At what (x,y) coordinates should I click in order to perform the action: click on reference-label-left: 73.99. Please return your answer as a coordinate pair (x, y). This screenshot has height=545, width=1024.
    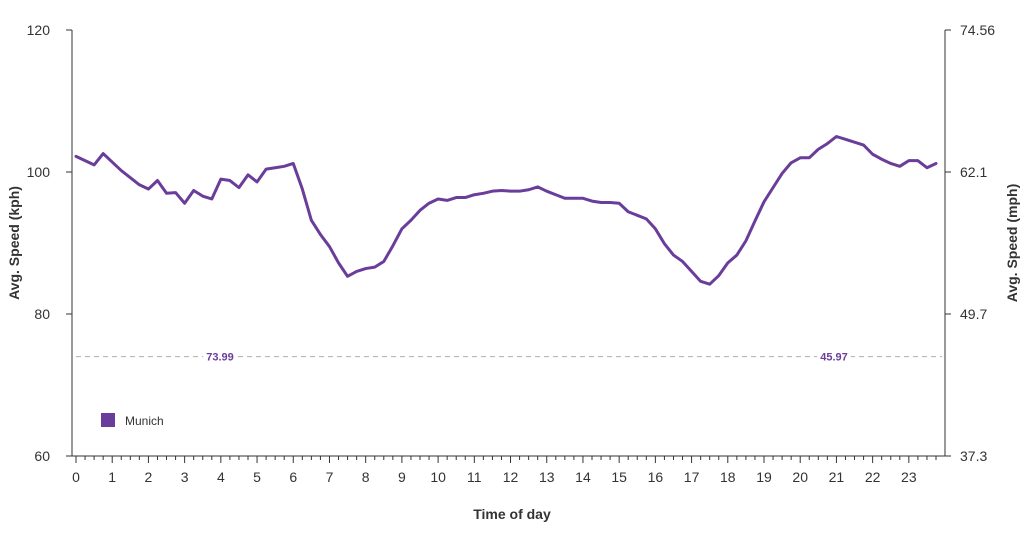
    Looking at the image, I should click on (220, 358).